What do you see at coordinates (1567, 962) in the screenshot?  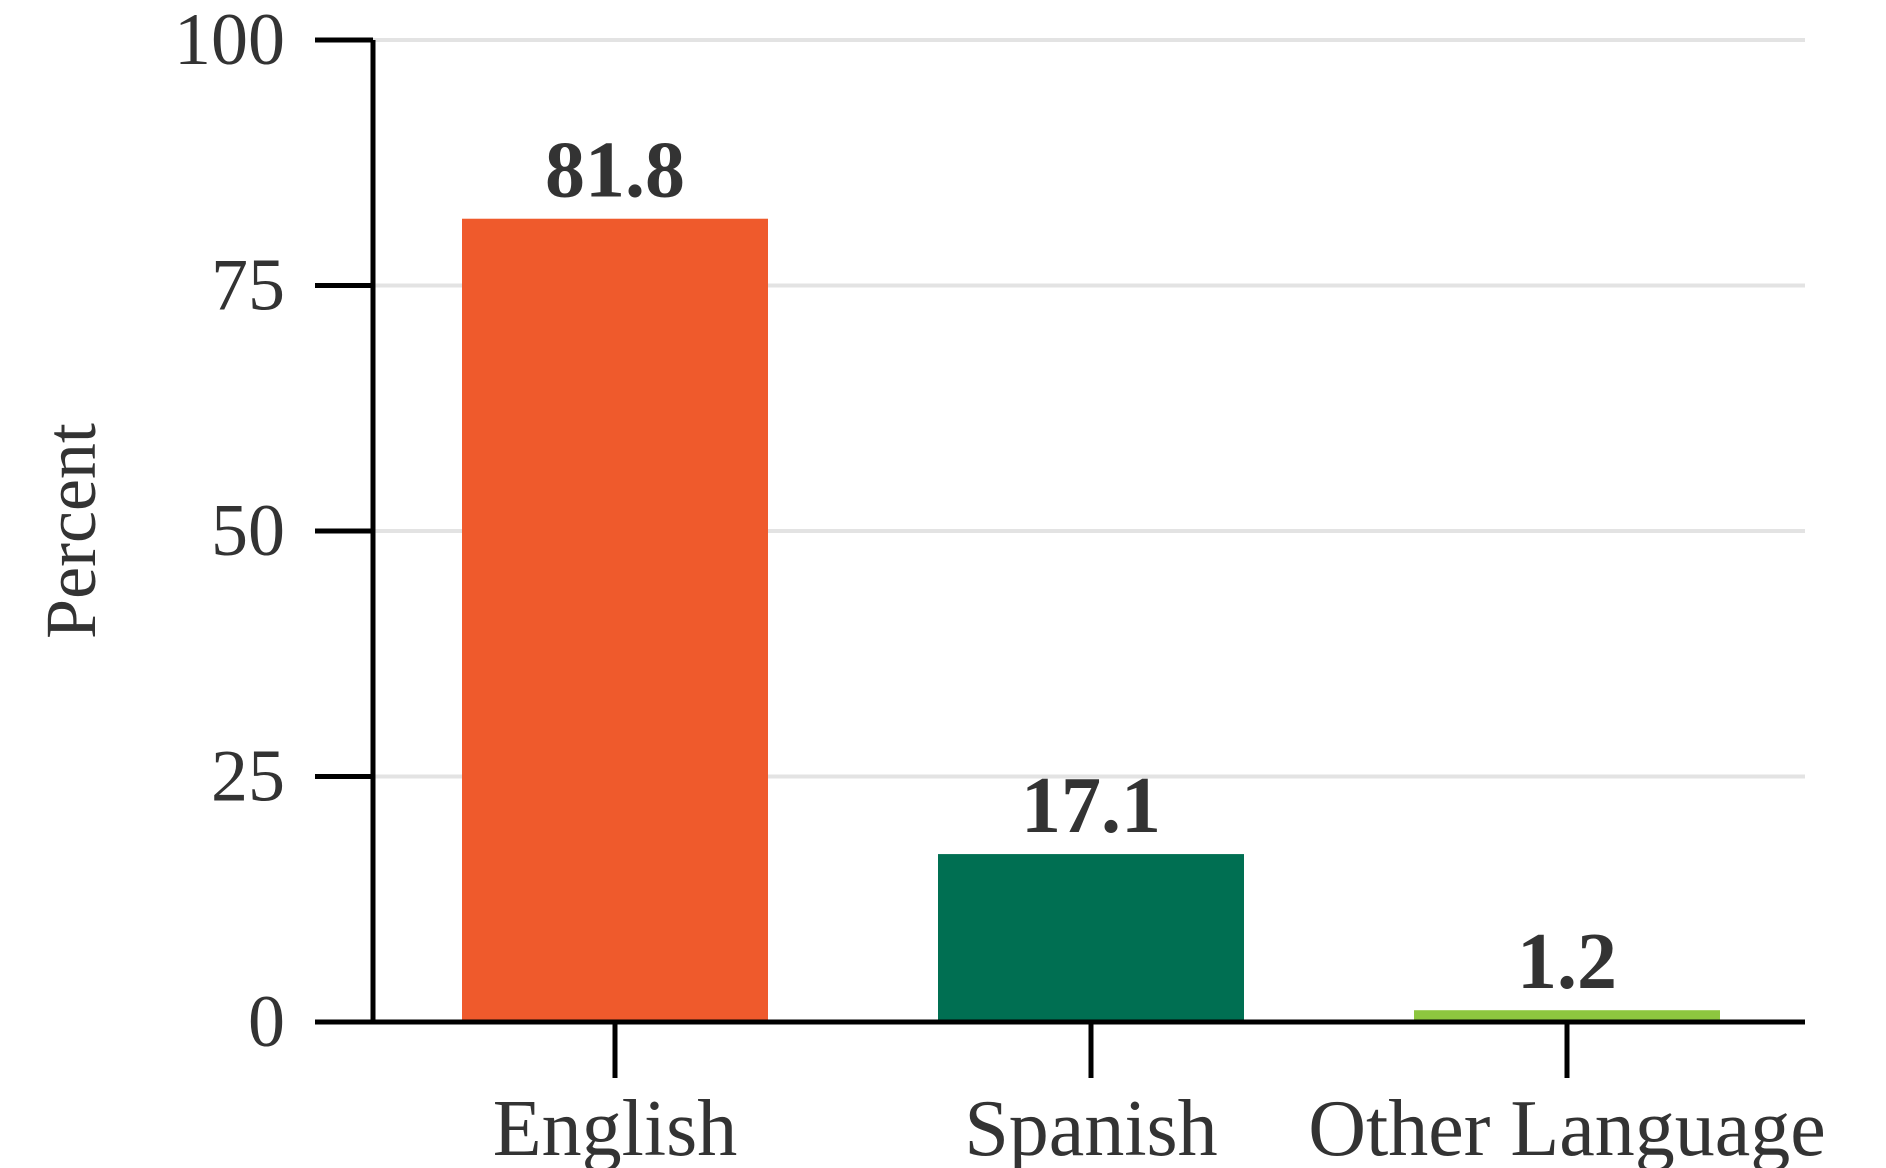 I see `bar-value-label: 1.2` at bounding box center [1567, 962].